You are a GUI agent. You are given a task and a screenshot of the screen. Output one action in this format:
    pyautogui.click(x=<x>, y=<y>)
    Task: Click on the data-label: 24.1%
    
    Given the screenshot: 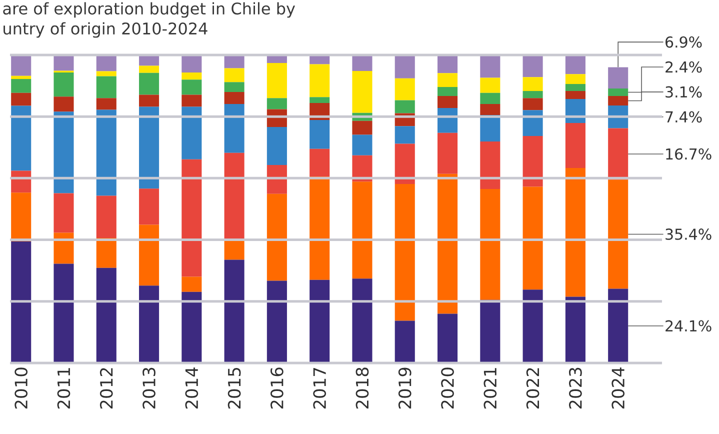 What is the action you would take?
    pyautogui.click(x=689, y=326)
    